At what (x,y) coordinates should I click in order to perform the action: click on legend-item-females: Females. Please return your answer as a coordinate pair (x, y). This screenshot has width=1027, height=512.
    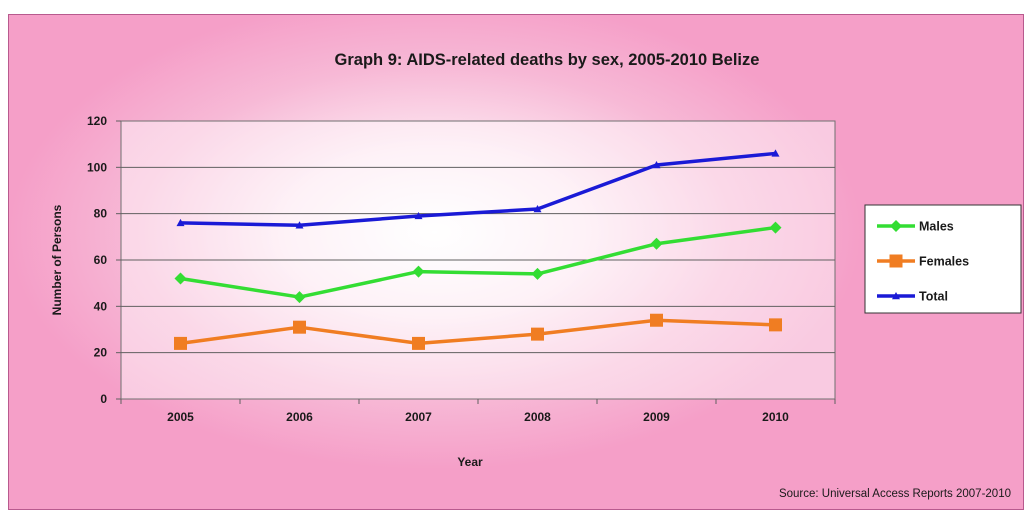
    Looking at the image, I should click on (923, 261).